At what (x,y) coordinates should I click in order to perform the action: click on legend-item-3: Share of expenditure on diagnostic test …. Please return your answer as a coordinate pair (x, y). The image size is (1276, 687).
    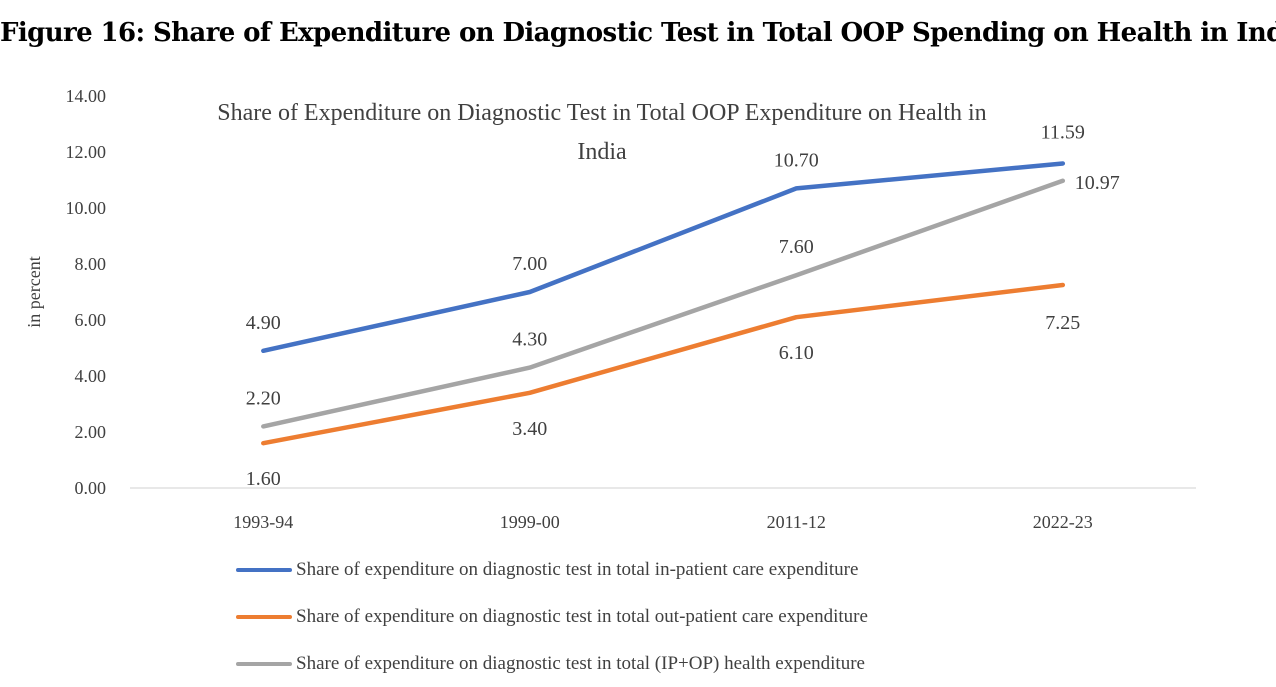
    Looking at the image, I should click on (552, 663).